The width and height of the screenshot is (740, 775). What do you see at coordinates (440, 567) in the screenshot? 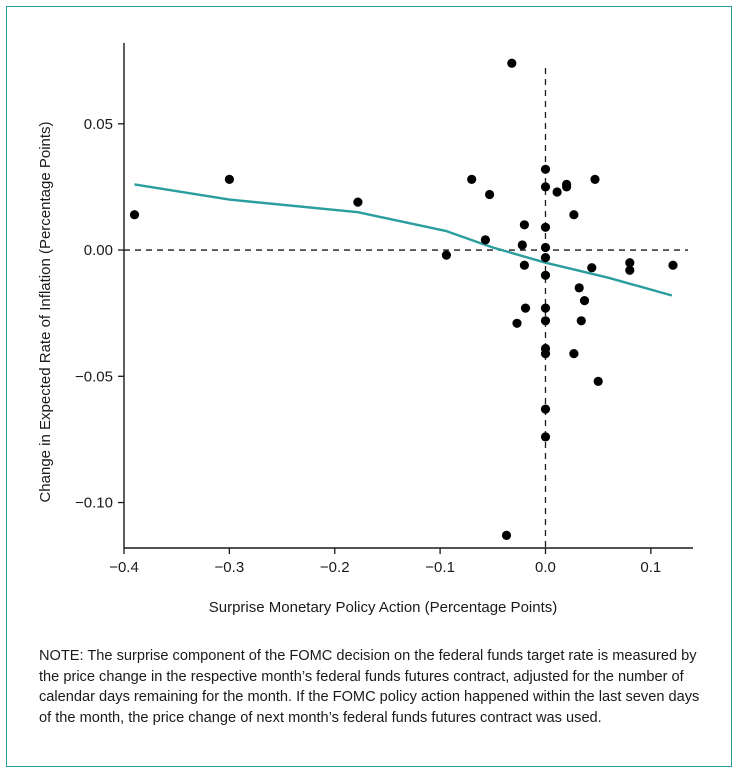
I see `x-tick-label: −0.1` at bounding box center [440, 567].